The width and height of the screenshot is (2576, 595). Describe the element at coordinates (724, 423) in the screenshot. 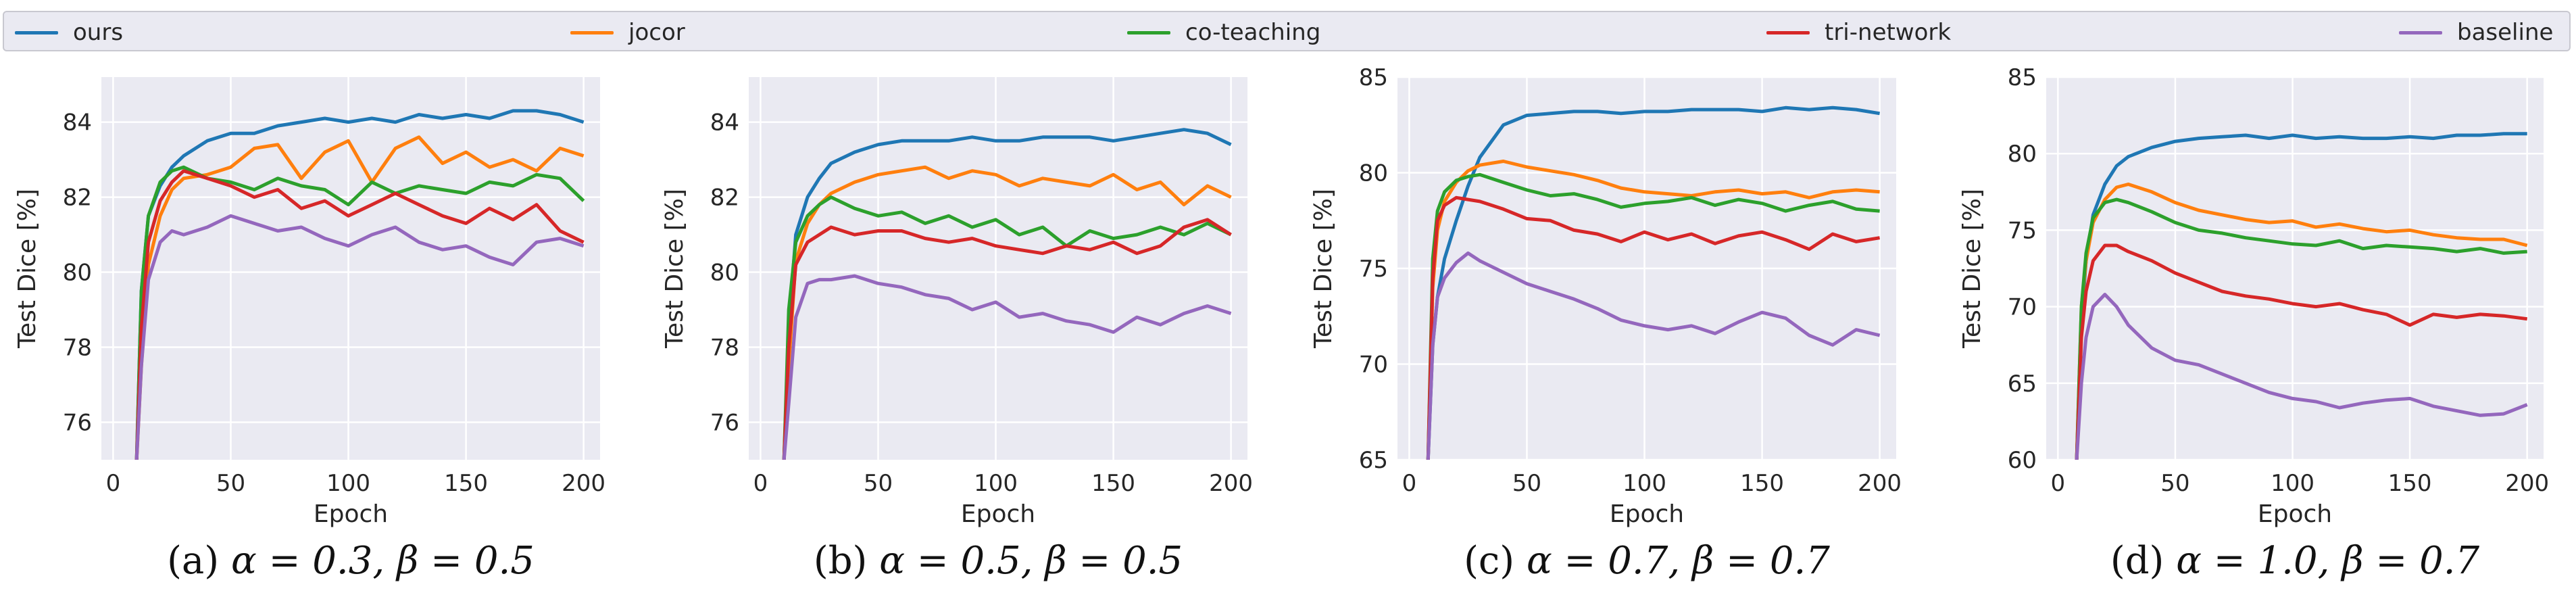

I see `y-tick-label: 76` at that location.